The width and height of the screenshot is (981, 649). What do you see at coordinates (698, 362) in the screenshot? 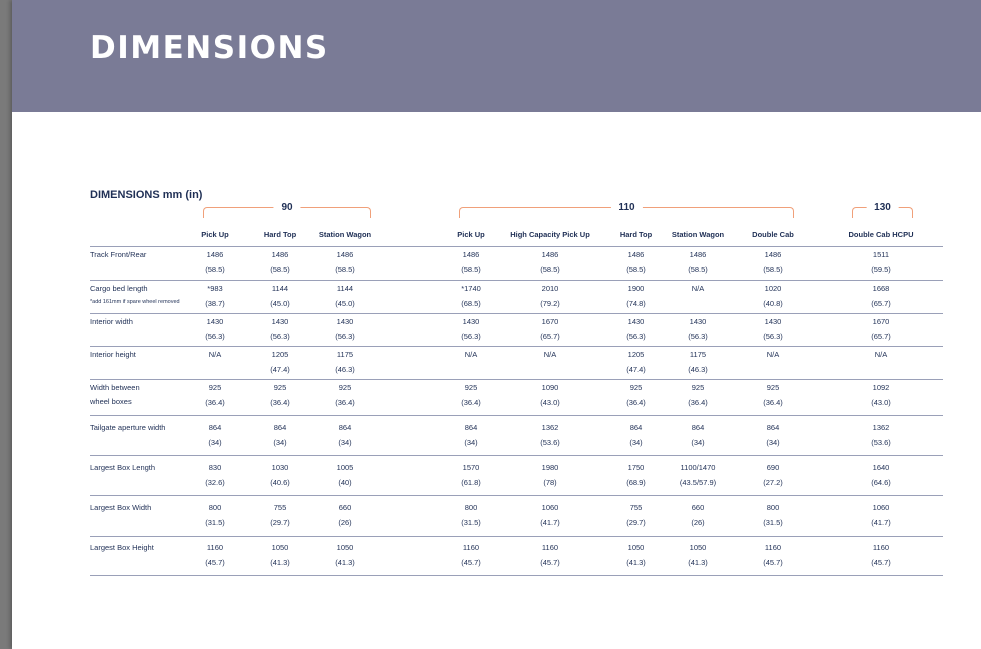
I see `table-cell: 1175 (46.3)` at bounding box center [698, 362].